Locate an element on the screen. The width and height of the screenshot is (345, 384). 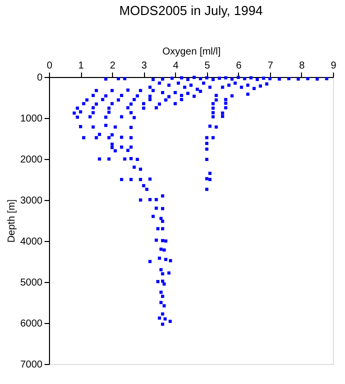
x-tick-label: 1 is located at coordinates (81, 66).